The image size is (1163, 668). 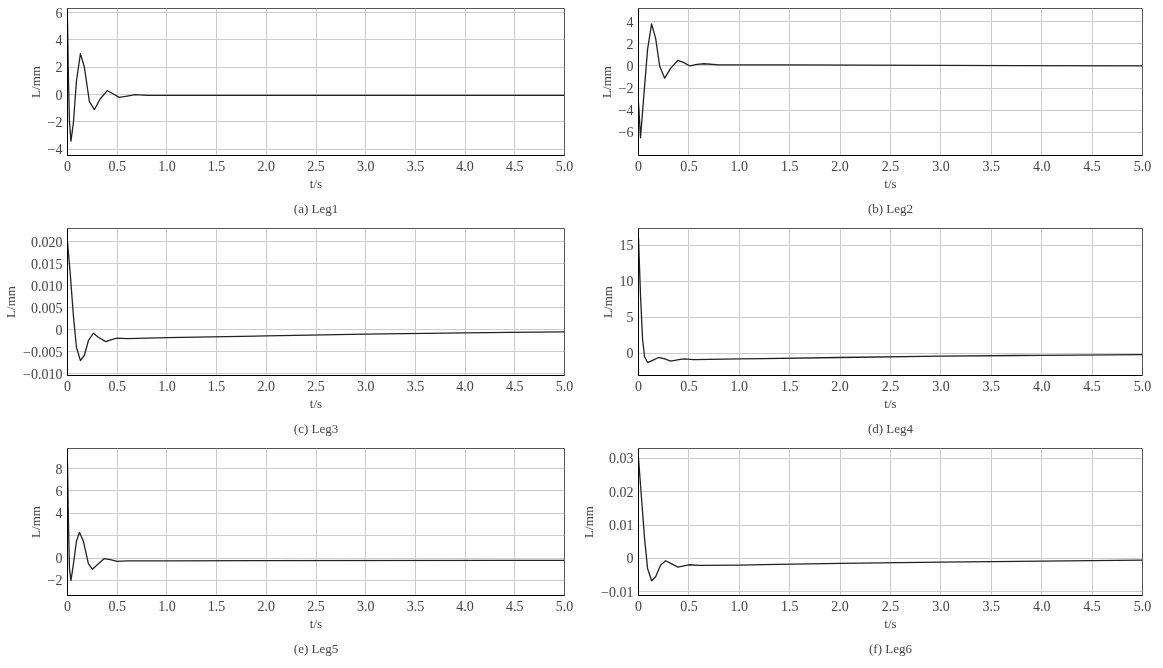 I want to click on y-tick-label: 0.015, so click(x=47, y=264).